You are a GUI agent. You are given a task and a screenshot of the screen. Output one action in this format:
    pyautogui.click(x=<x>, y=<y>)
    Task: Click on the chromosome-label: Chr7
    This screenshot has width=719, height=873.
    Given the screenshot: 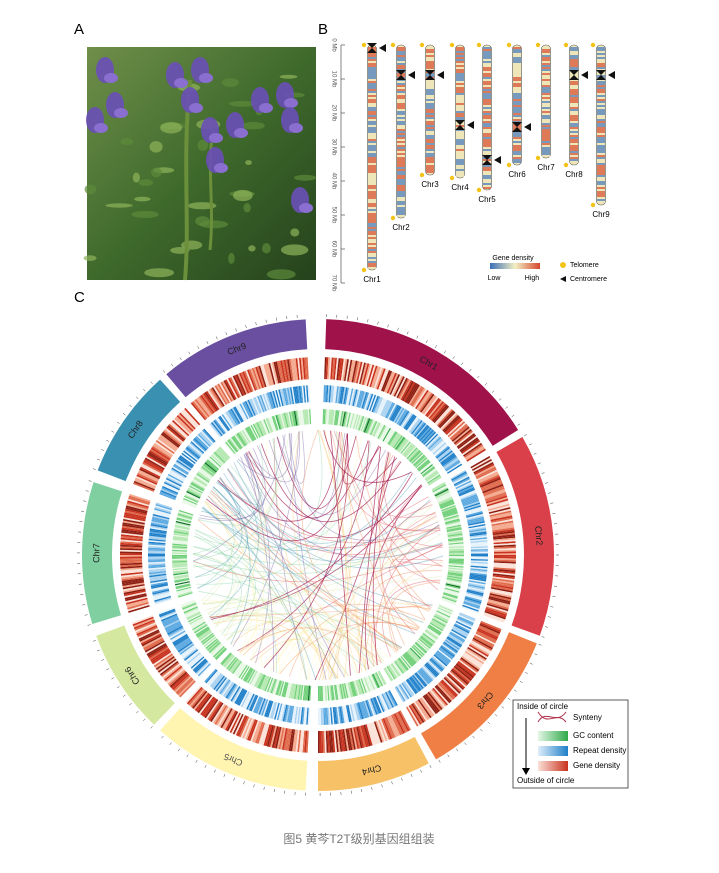 What is the action you would take?
    pyautogui.click(x=546, y=167)
    